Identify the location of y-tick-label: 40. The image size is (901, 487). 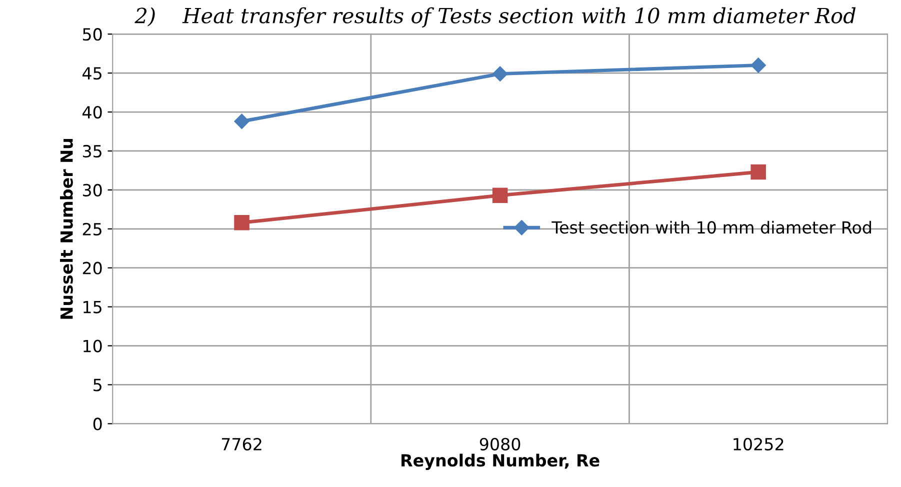
(92, 112).